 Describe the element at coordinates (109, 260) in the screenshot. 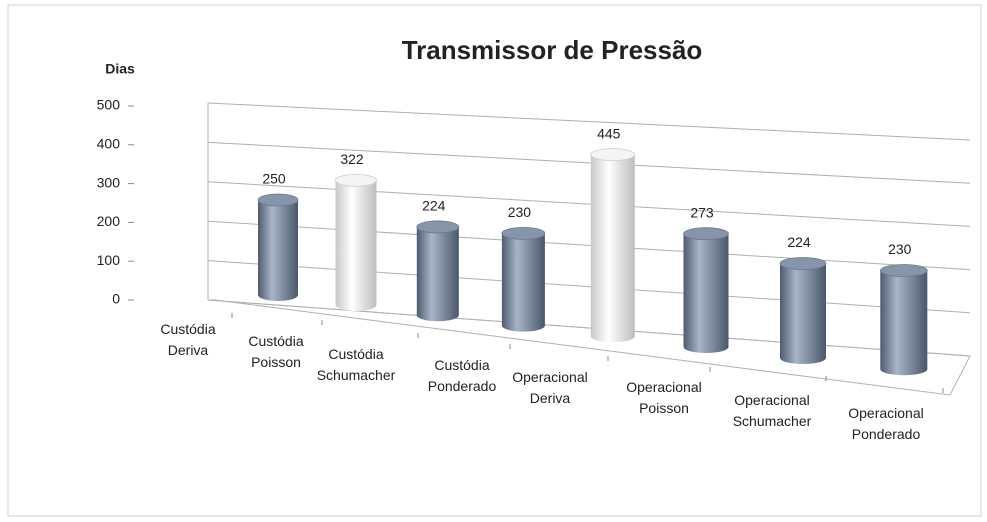

I see `y-tick-label: 100` at that location.